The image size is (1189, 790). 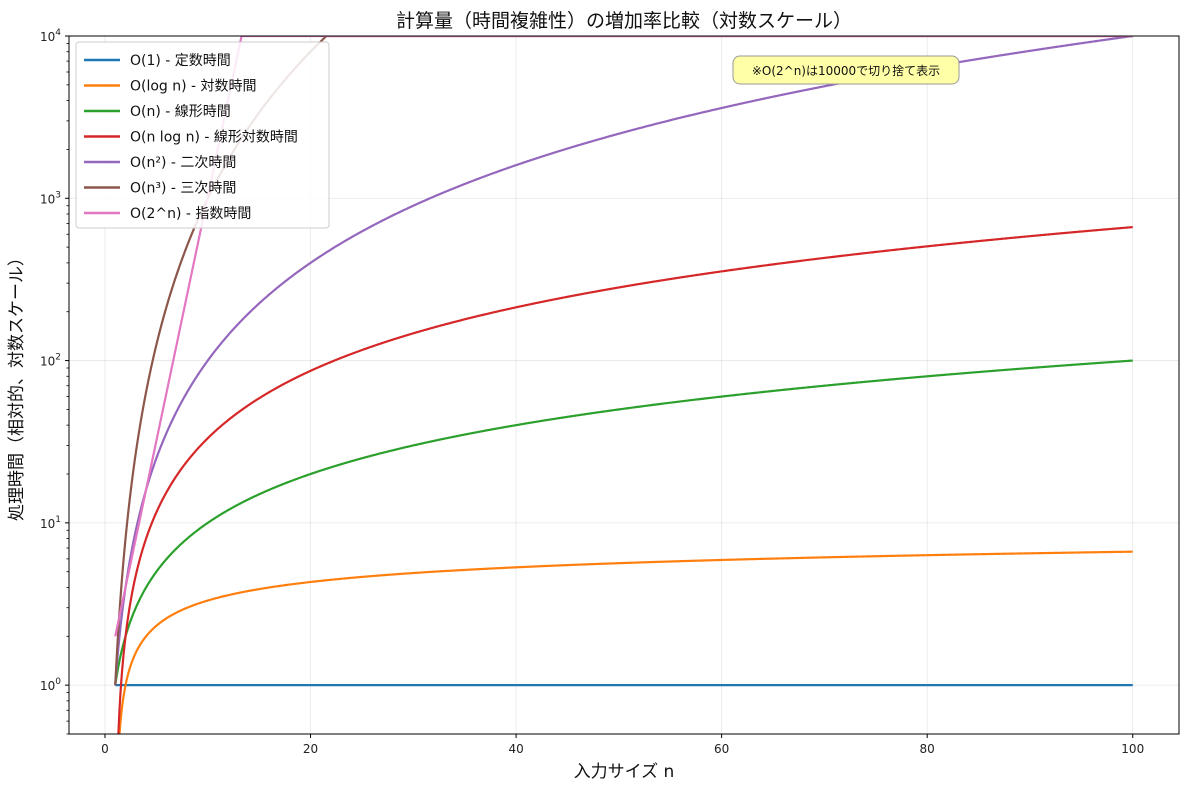 What do you see at coordinates (190, 214) in the screenshot?
I see `legend-label: O(2^n) - 指数時間` at bounding box center [190, 214].